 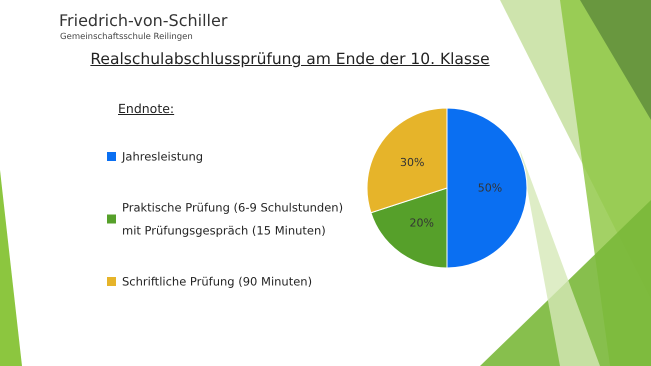 What do you see at coordinates (233, 219) in the screenshot?
I see `legend-label: Praktische Prüfung (6-9 Schulstunden) mit Prüfungsgespräch (15 Minuten)` at bounding box center [233, 219].